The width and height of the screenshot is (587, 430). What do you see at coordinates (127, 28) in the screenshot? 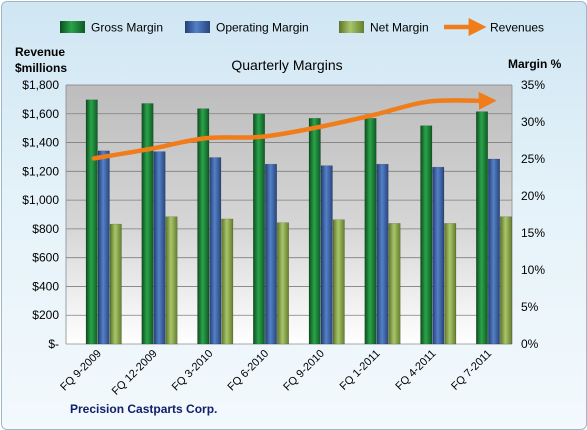
I see `legend-label-gross-margin: Gross Margin` at bounding box center [127, 28].